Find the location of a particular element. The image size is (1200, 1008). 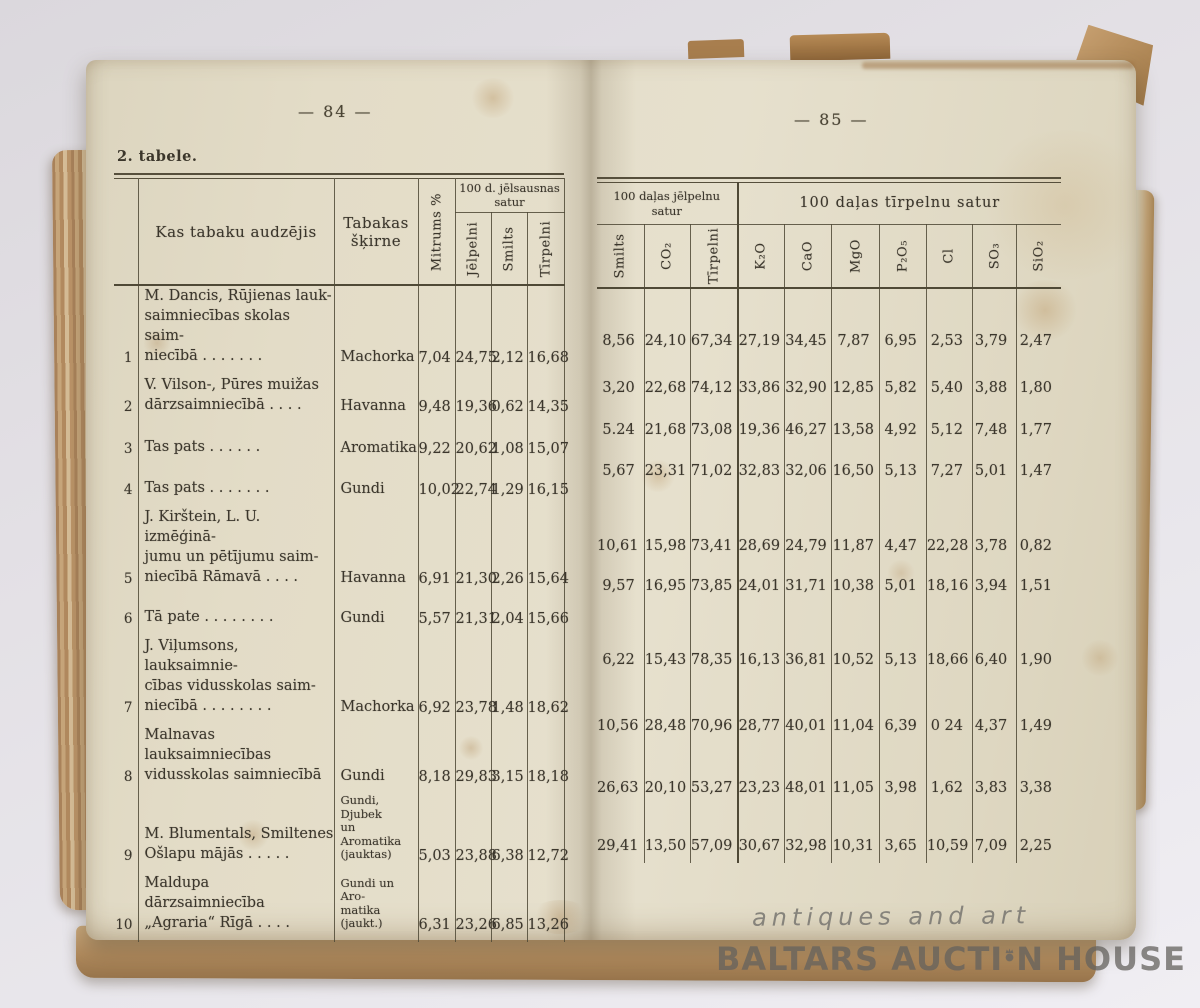

cell-value: 14,35 is located at coordinates (548, 400).